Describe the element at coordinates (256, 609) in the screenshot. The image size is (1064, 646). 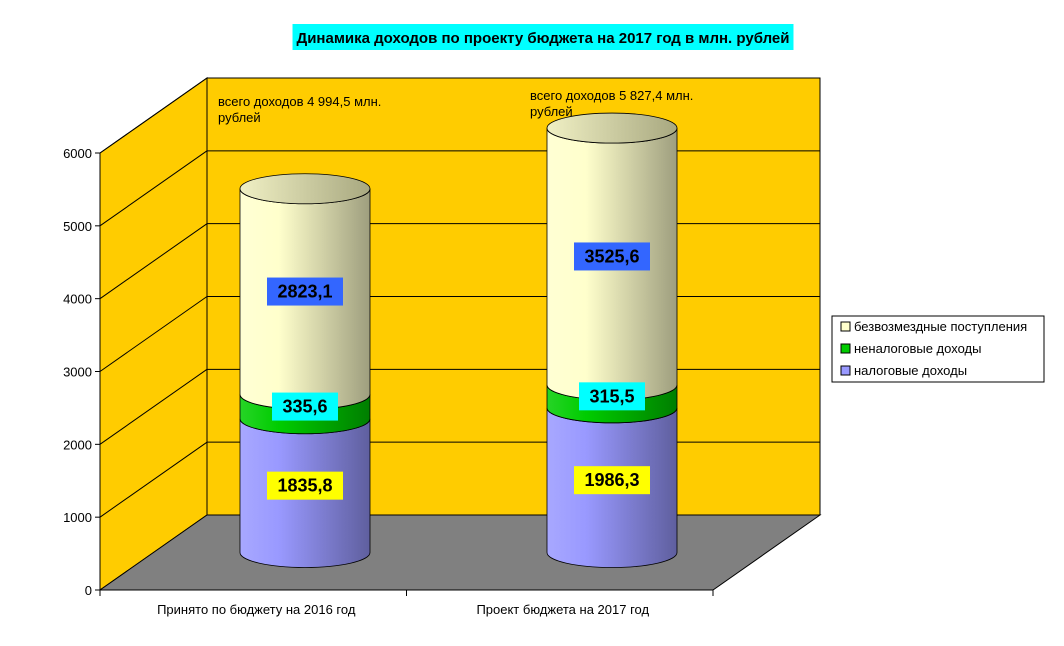
I see `category-label-1: Принято по бюджету на 2016 год` at that location.